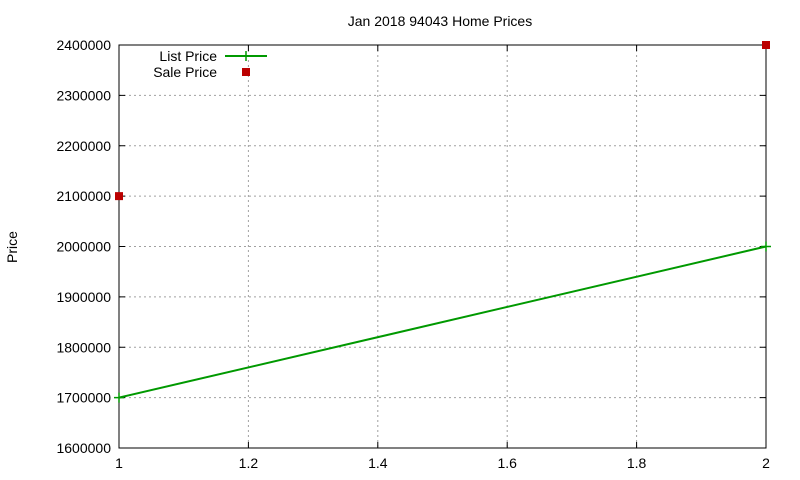  Describe the element at coordinates (246, 72) in the screenshot. I see `legend-marker-sale-price` at that location.